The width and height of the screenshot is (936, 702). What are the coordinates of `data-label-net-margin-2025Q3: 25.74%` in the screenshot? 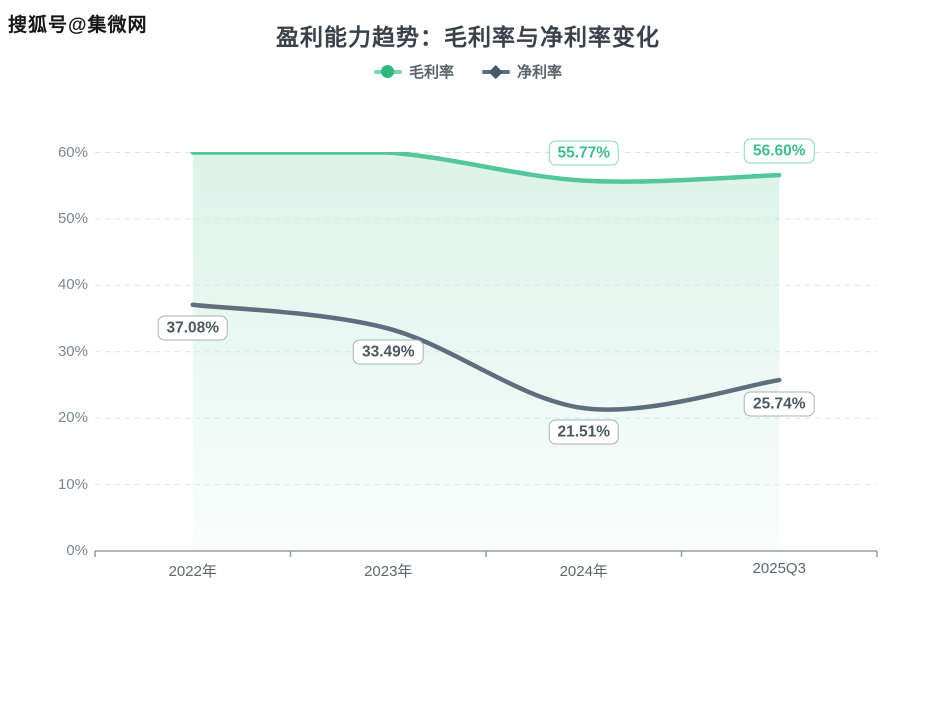 It's located at (779, 404).